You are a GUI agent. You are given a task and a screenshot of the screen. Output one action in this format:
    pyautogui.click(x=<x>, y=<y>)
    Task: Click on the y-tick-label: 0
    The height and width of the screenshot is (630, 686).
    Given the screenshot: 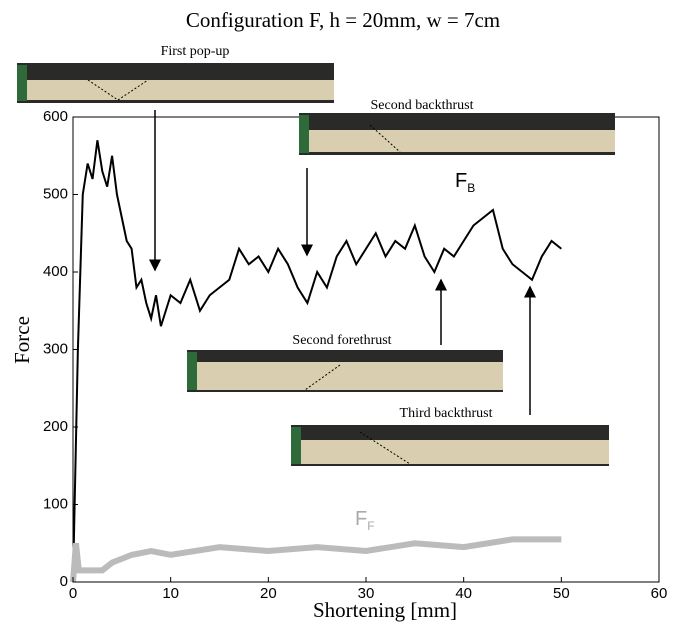 What is the action you would take?
    pyautogui.click(x=64, y=581)
    